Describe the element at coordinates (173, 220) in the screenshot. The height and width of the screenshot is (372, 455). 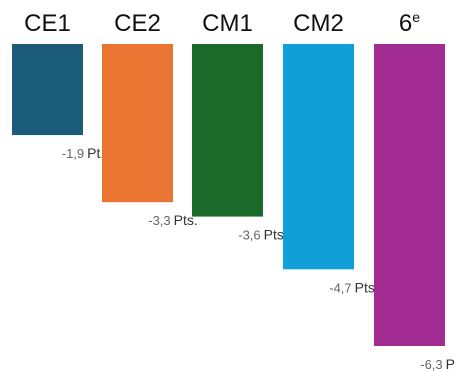
I see `value-label: -3,3 Pts.` at that location.